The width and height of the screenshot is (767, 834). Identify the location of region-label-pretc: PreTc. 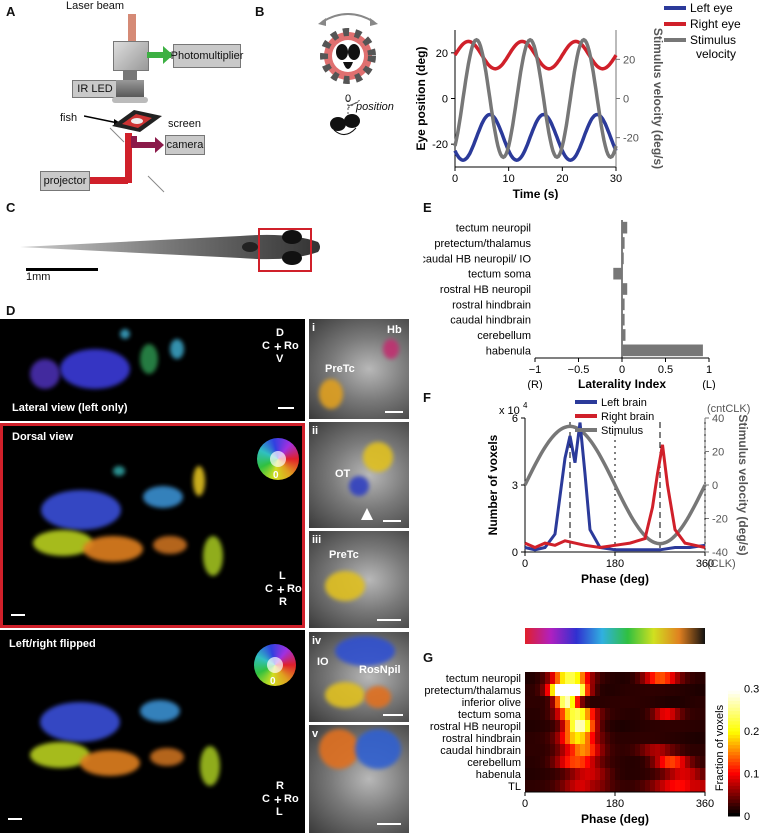
(340, 369).